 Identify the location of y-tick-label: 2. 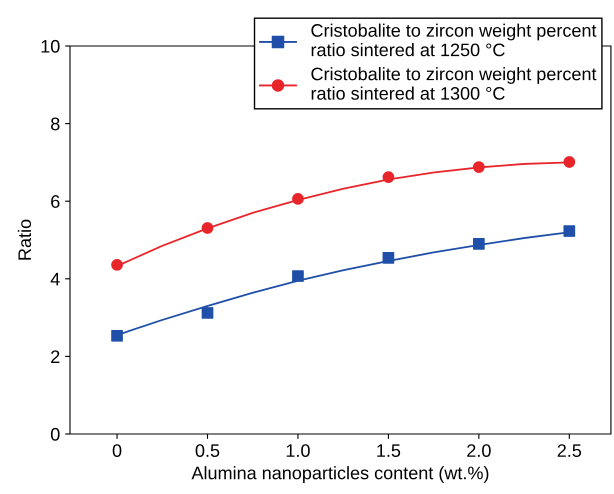
(55, 356).